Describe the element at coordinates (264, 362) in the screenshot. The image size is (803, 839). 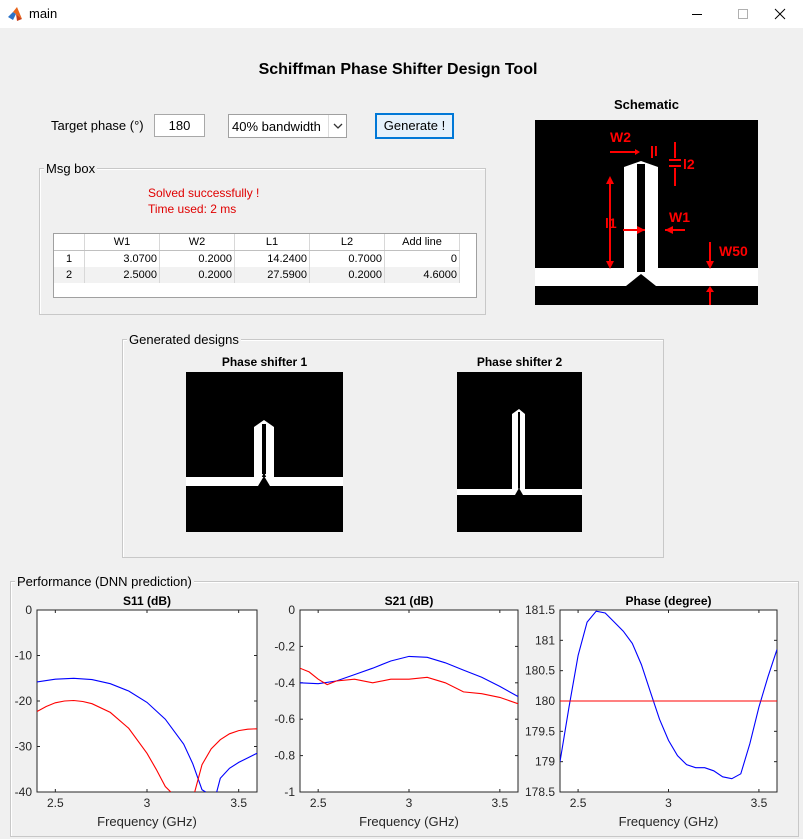
I see `phase-shifter-1-title: Phase shifter 1` at that location.